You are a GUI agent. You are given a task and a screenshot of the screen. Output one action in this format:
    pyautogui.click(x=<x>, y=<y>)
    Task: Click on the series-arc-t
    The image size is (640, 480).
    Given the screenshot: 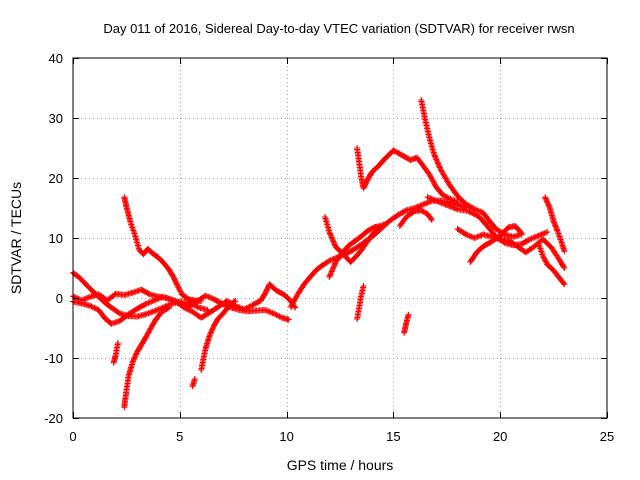 What is the action you would take?
    pyautogui.click(x=360, y=302)
    